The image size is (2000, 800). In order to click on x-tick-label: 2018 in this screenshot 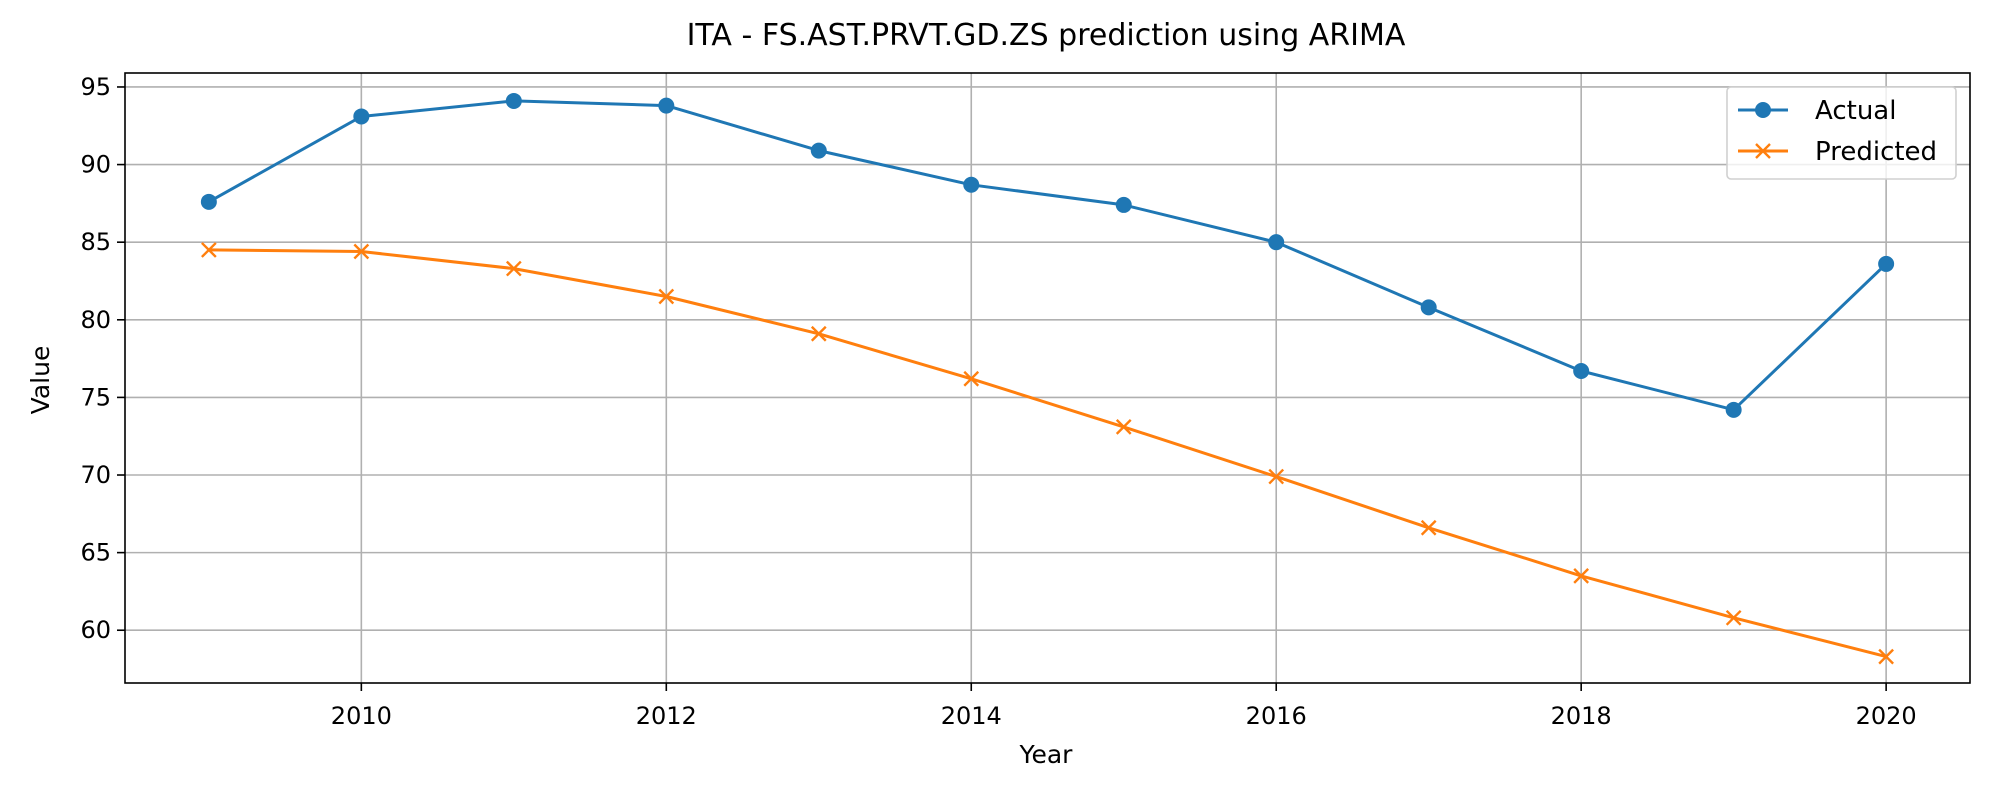, I will do `click(1581, 716)`.